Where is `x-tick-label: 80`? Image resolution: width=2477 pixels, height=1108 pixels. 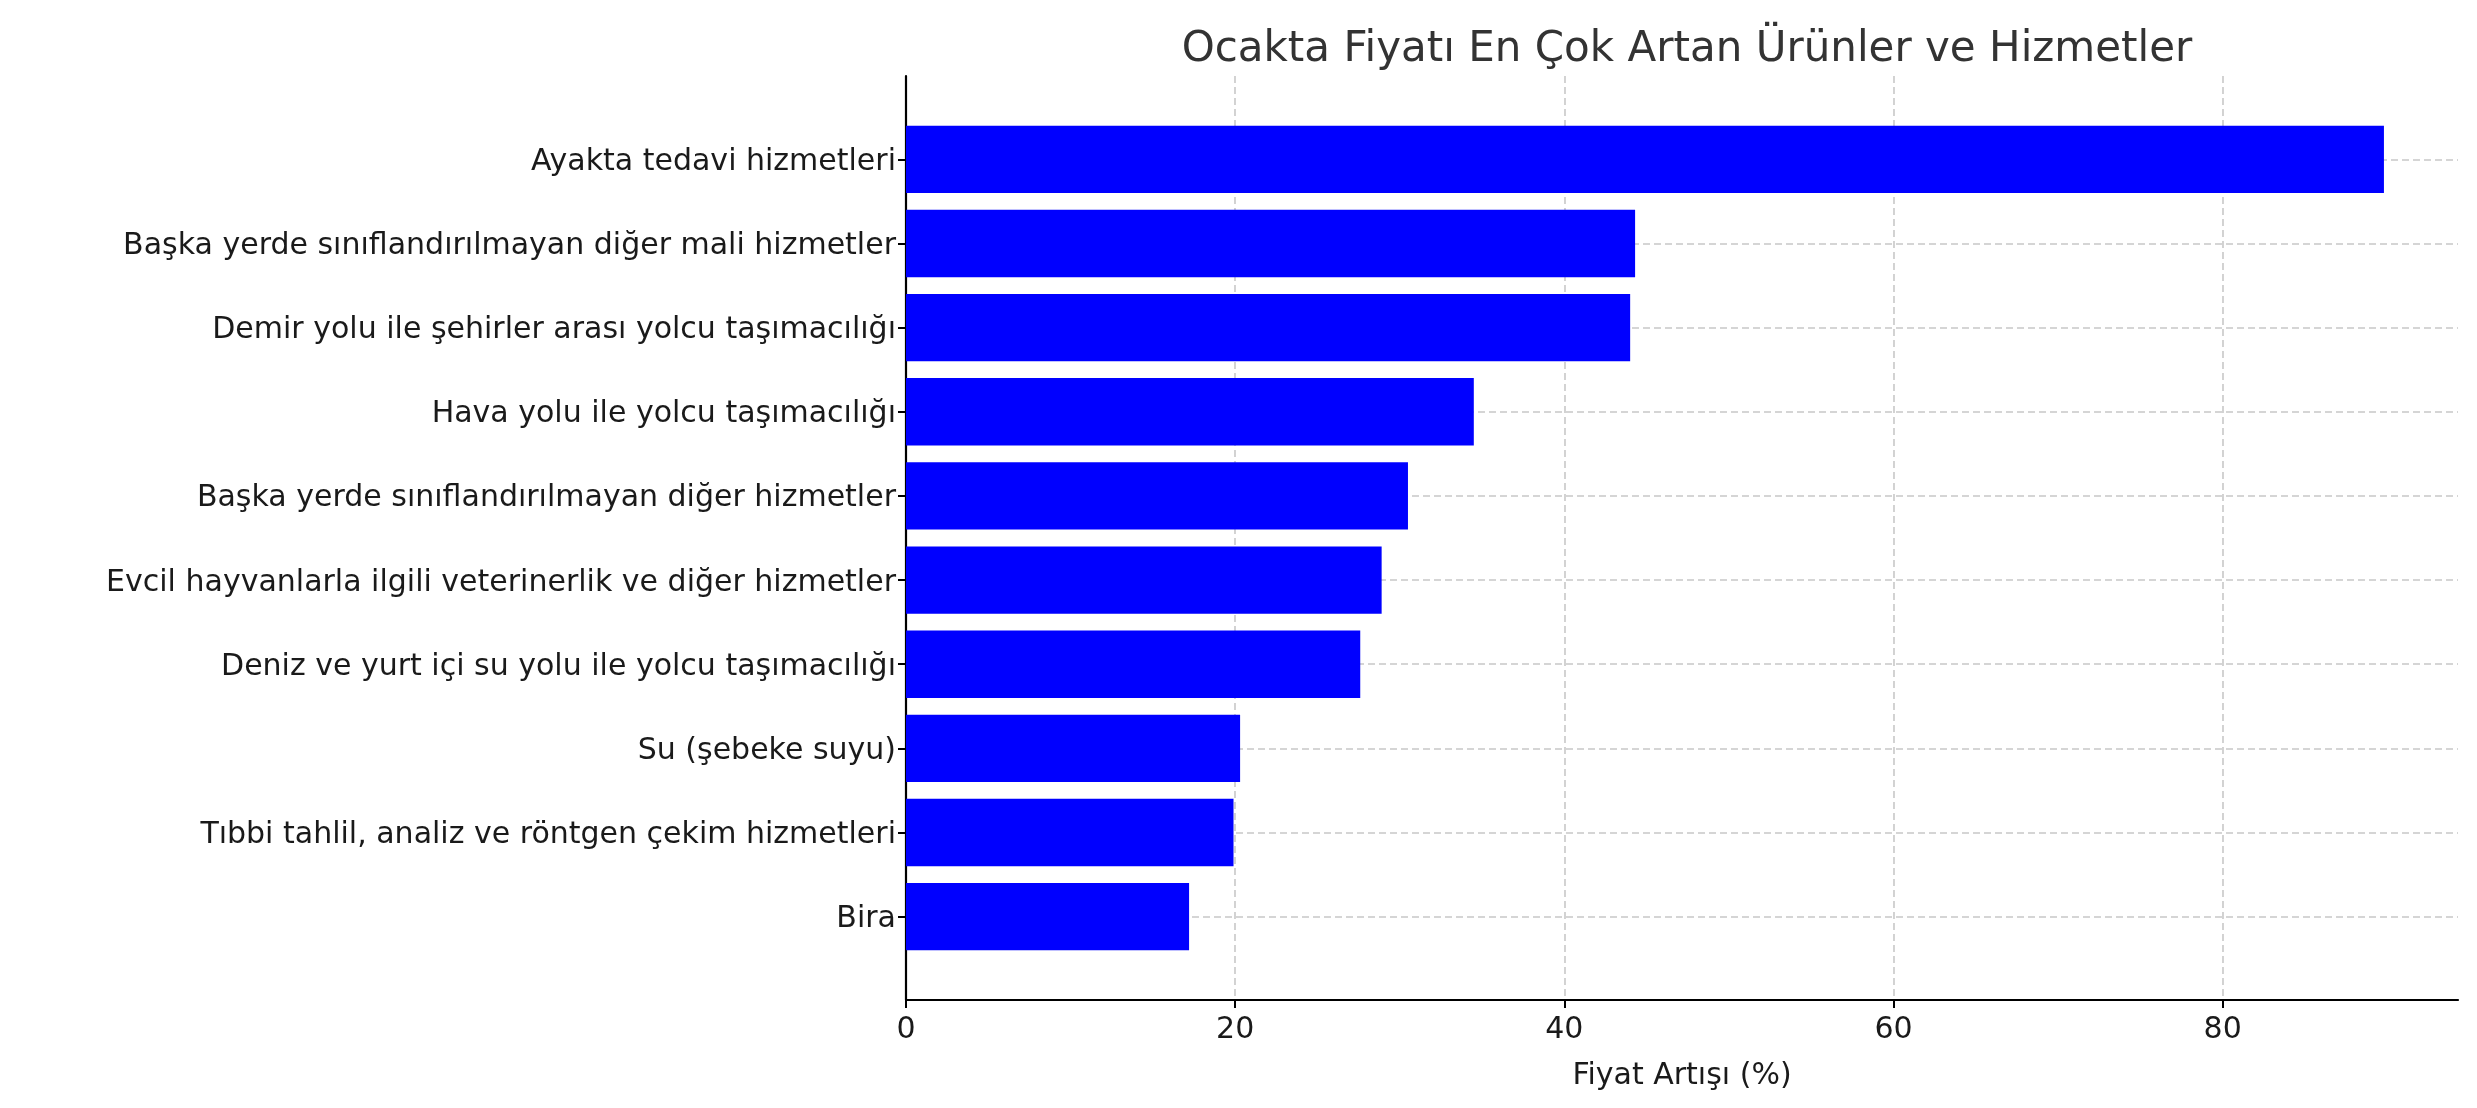
x-tick-label: 80 is located at coordinates (2222, 1027).